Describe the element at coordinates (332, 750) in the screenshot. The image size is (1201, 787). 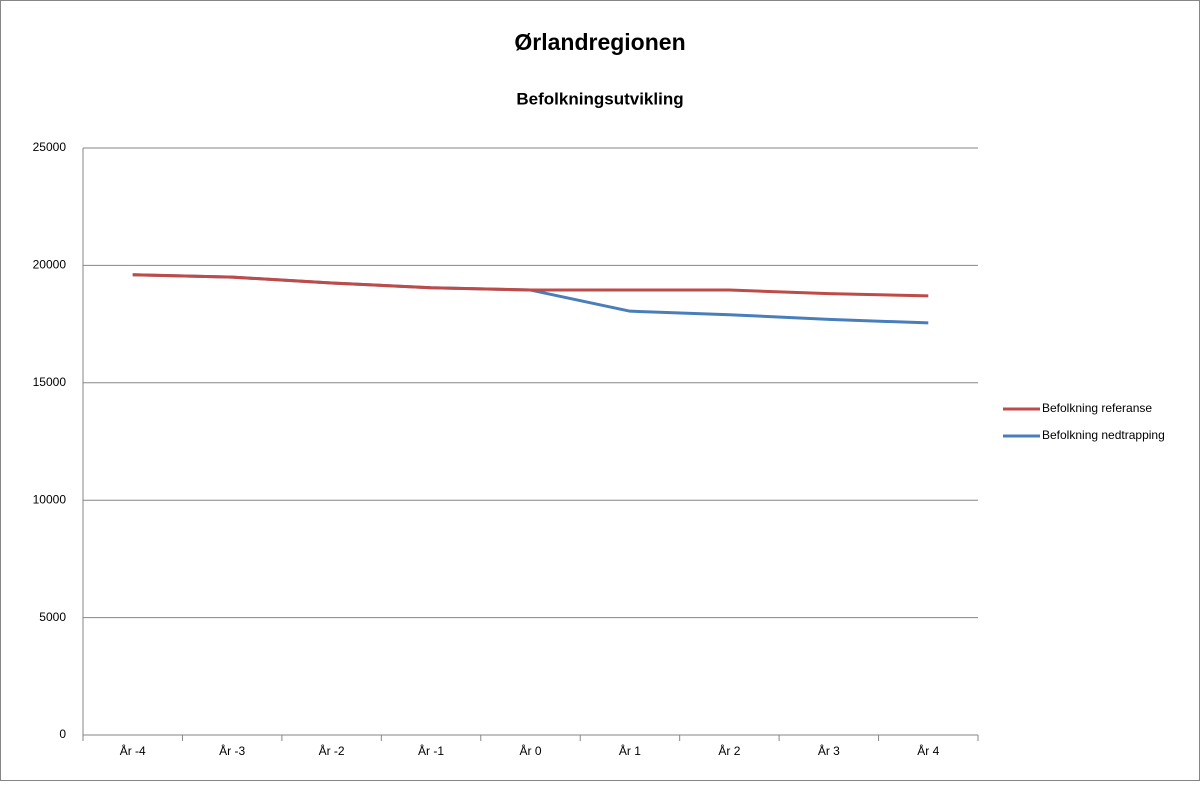
I see `x-tick-label: År -2` at that location.